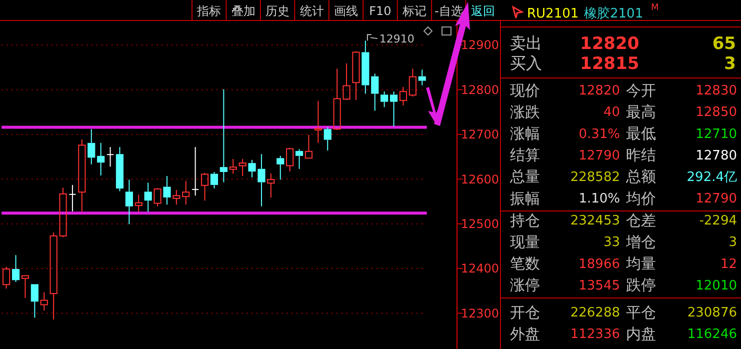  What do you see at coordinates (312, 11) in the screenshot?
I see `text: 统计` at bounding box center [312, 11].